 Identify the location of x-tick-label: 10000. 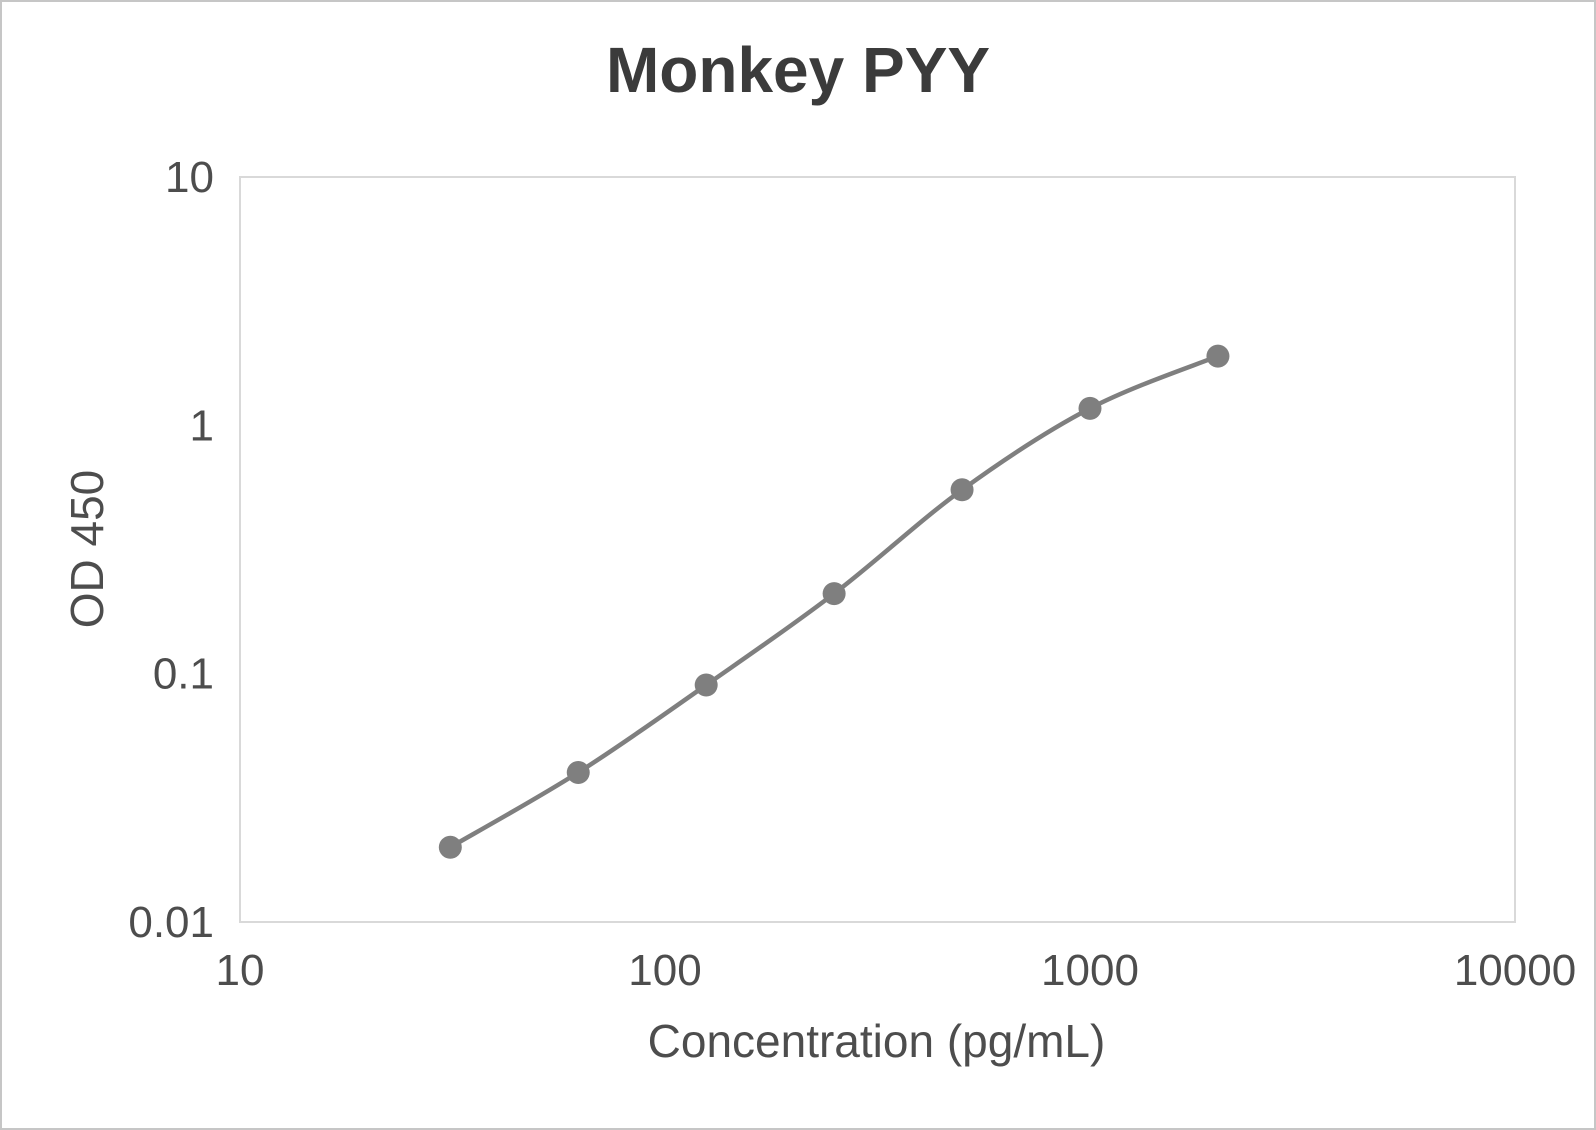
(1515, 970).